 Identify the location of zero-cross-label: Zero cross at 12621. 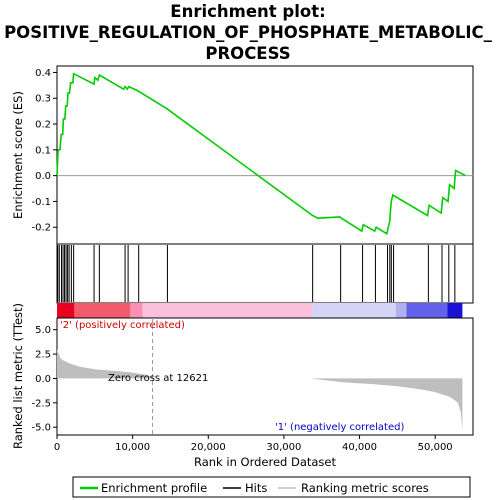
(158, 378).